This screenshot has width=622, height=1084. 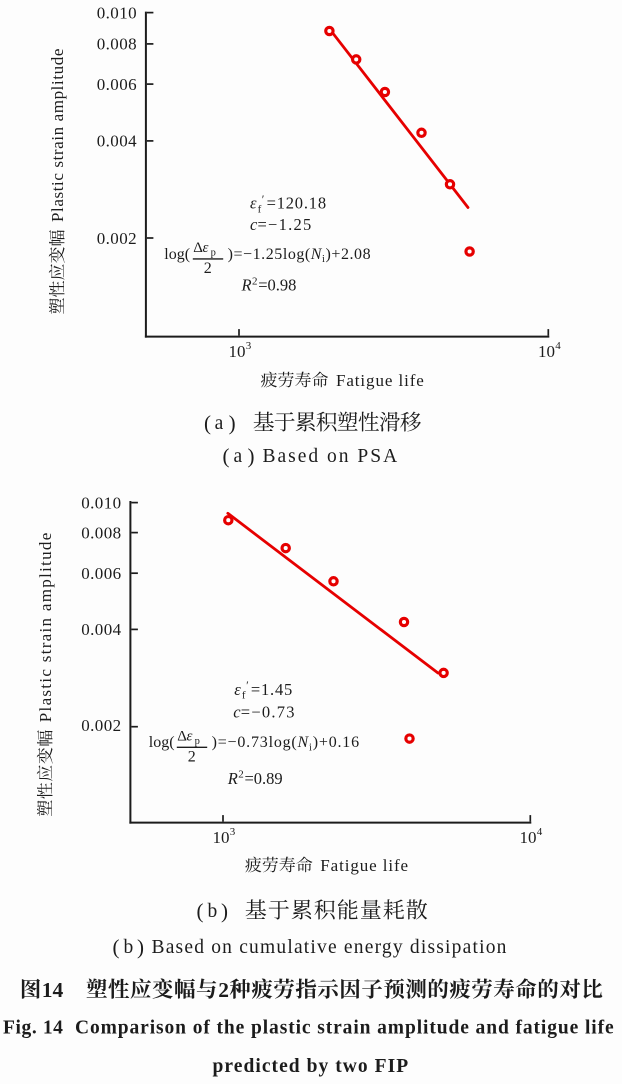 I want to click on svg-text: =0.89, so click(x=264, y=778).